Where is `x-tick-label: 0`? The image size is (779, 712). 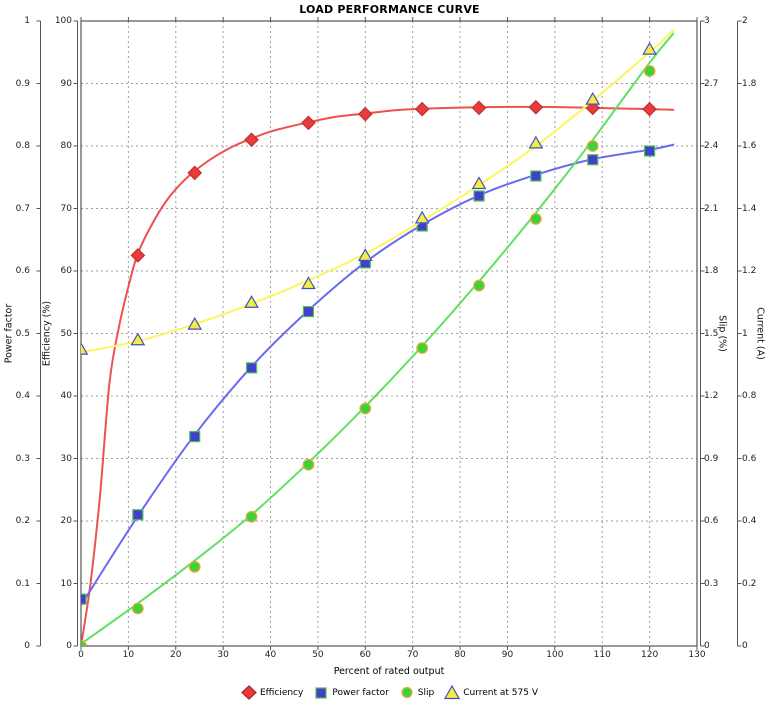 x-tick-label: 0 is located at coordinates (81, 655).